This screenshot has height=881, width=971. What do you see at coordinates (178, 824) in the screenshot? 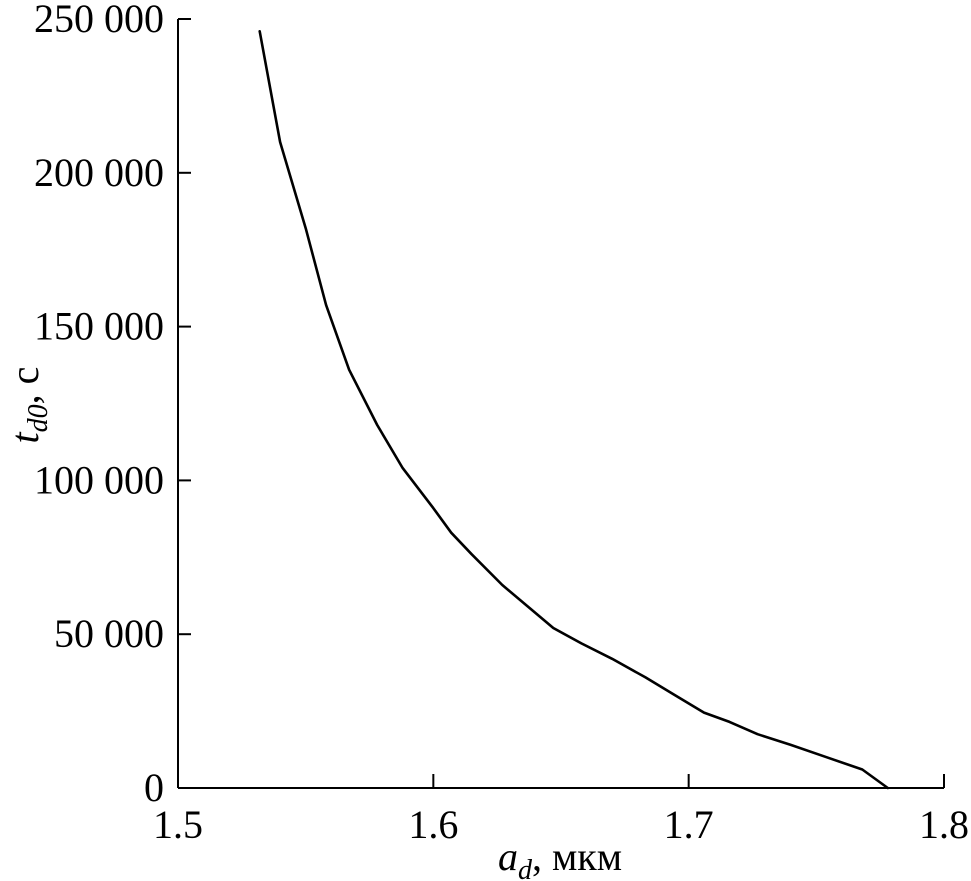
I see `x-tick-label-0: 1.5` at bounding box center [178, 824].